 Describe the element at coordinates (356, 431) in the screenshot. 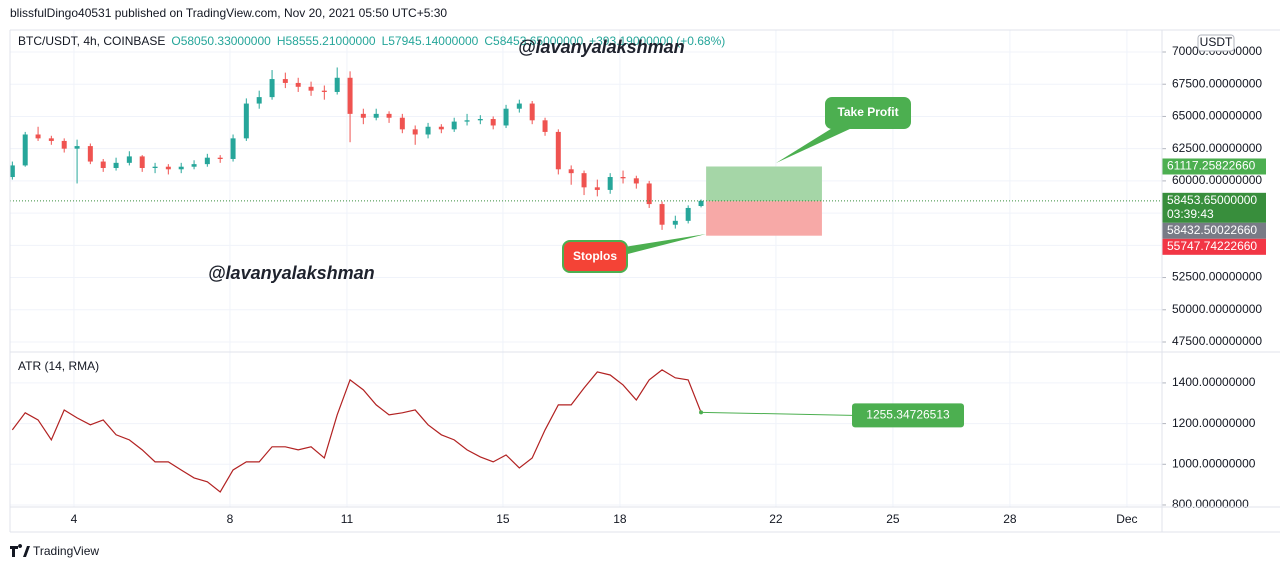

I see `atr-line` at that location.